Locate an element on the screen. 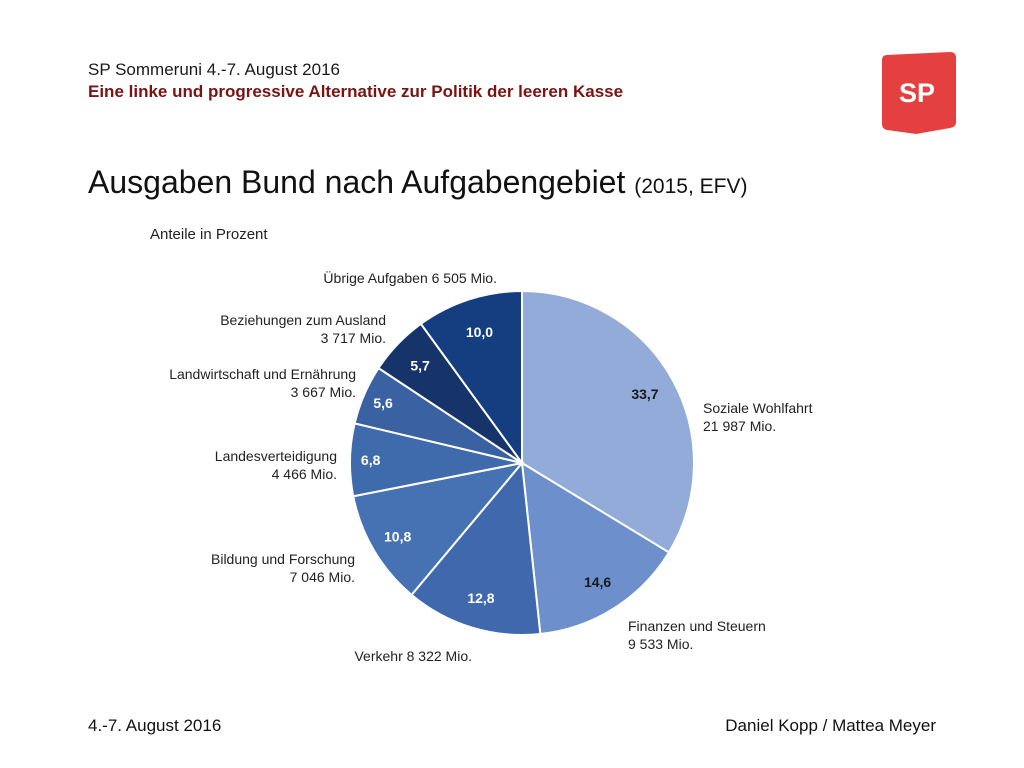 The height and width of the screenshot is (768, 1024). slide-title-suffix: (2015, EFV) is located at coordinates (691, 186).